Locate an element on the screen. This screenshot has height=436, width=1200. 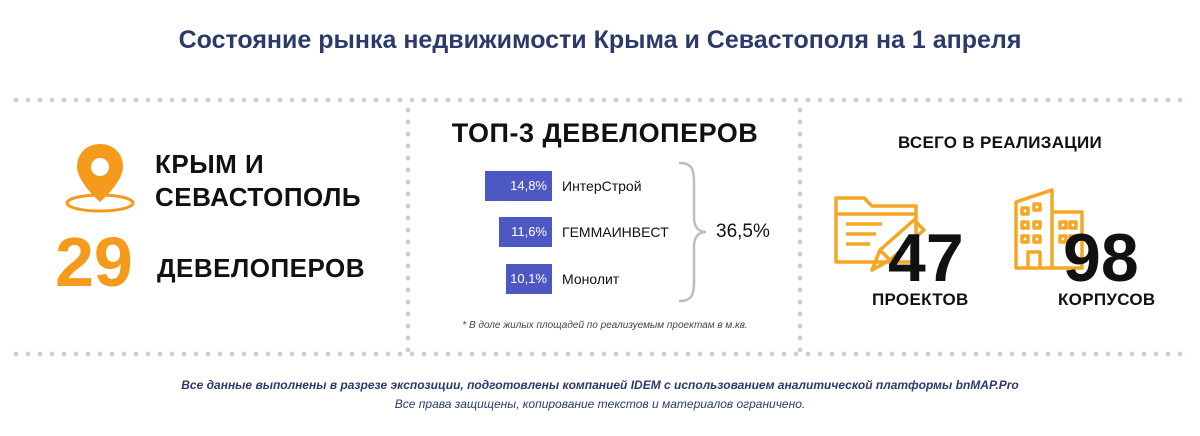
region-line-1: КРЫМ И is located at coordinates (210, 164).